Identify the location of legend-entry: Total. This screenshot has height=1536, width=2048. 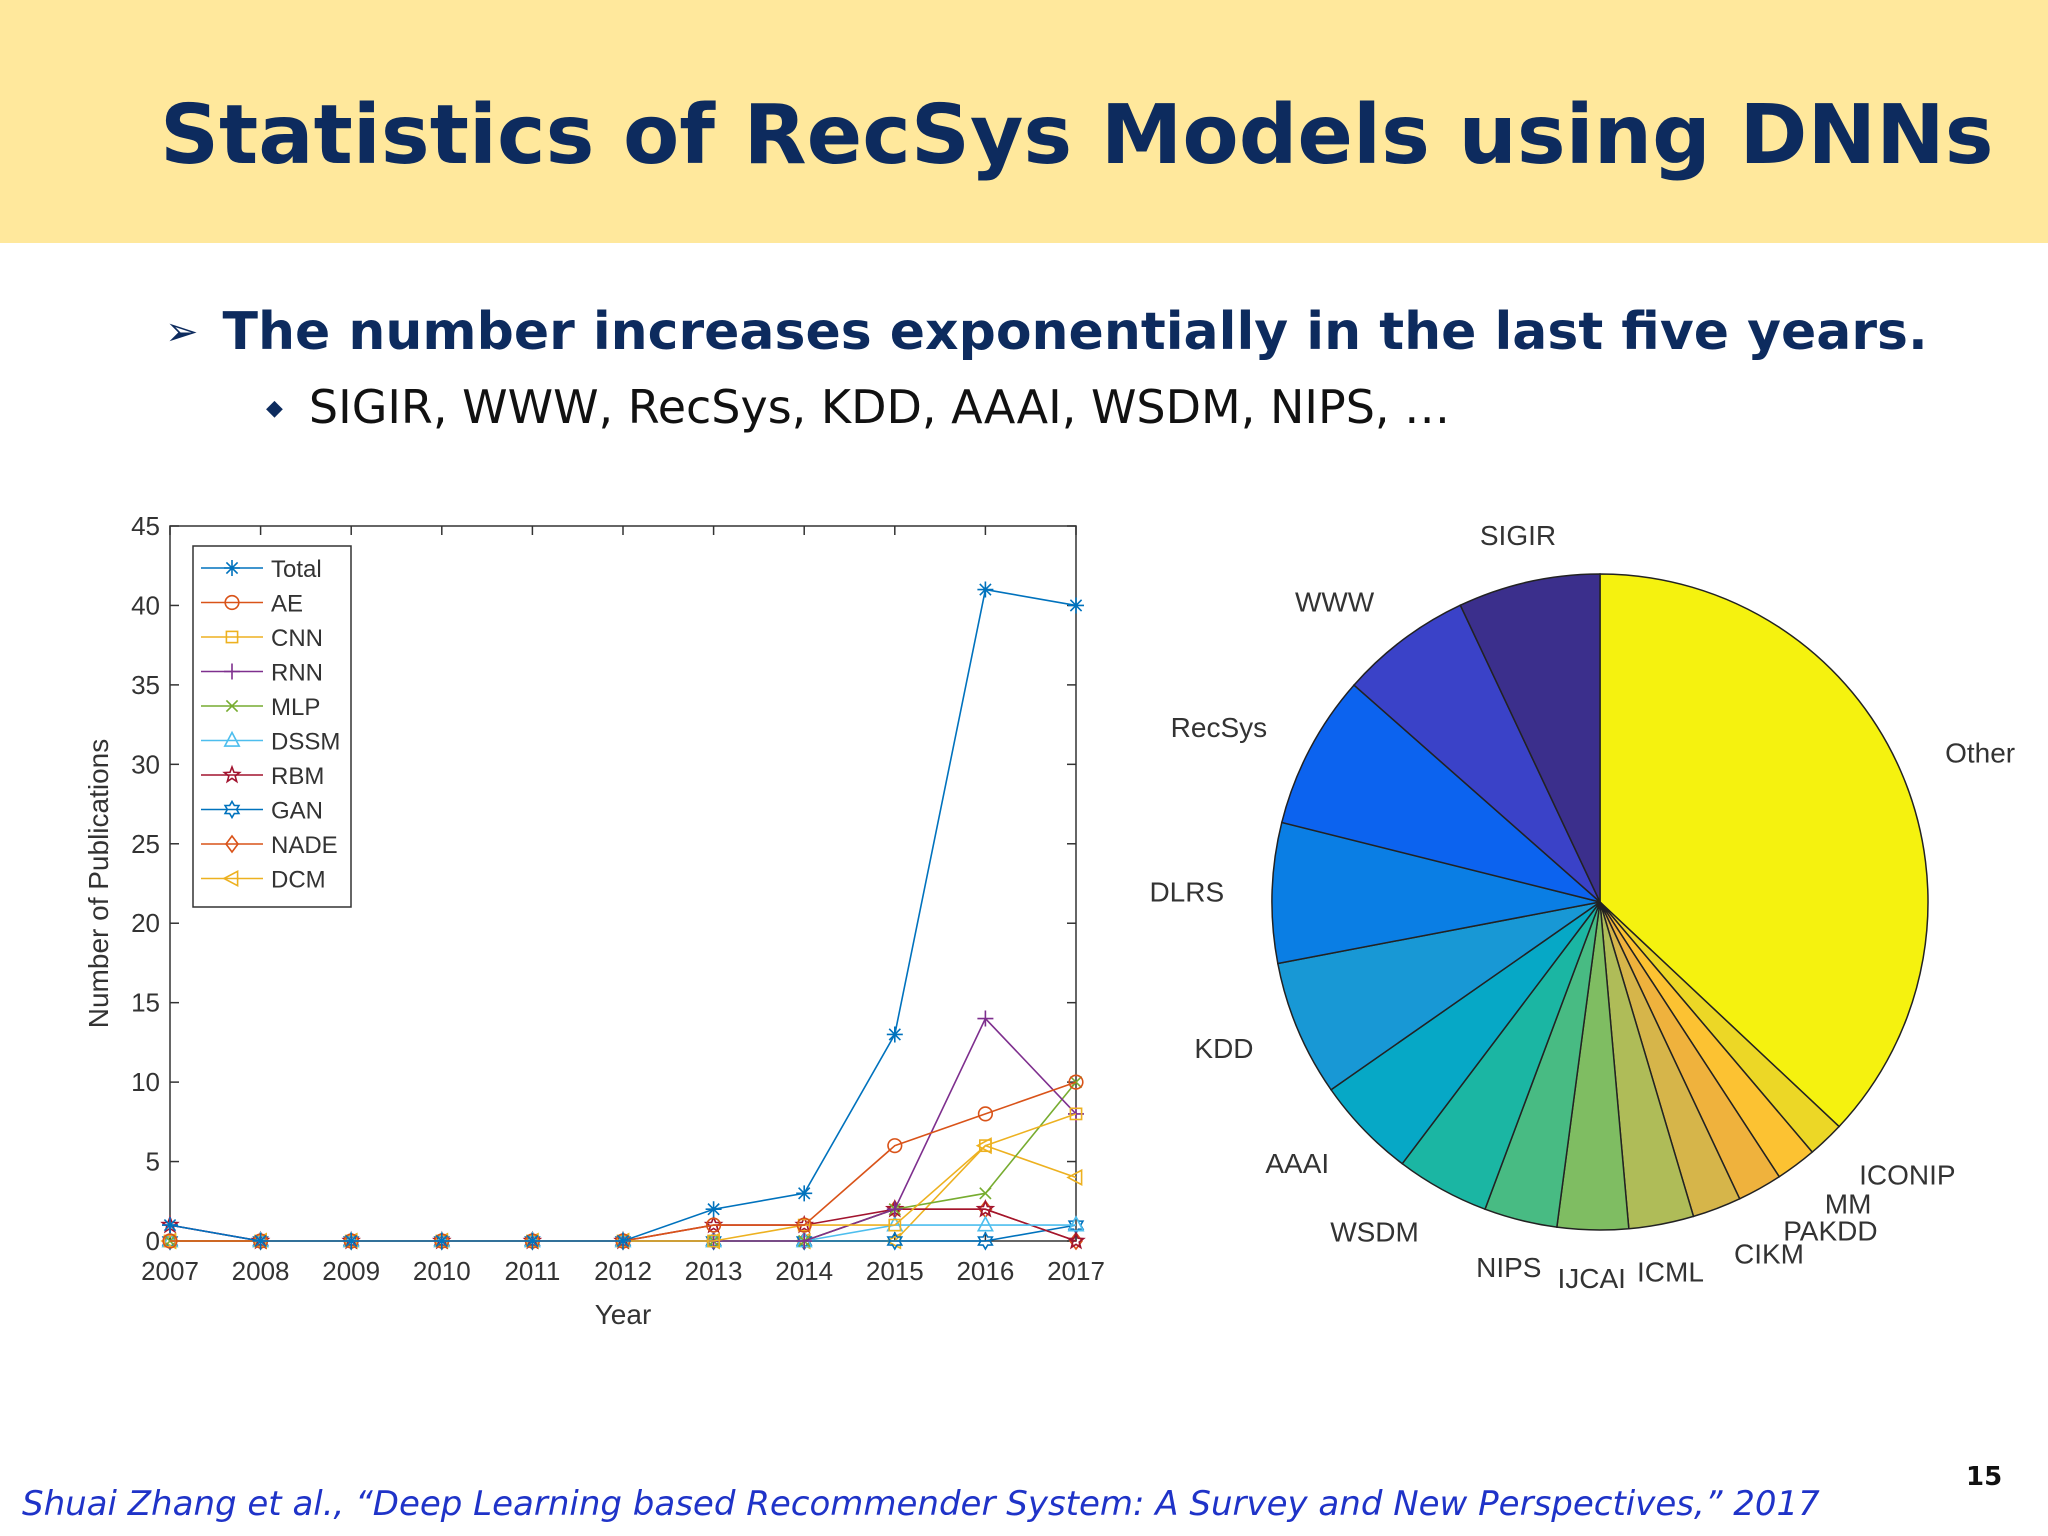
(261, 569).